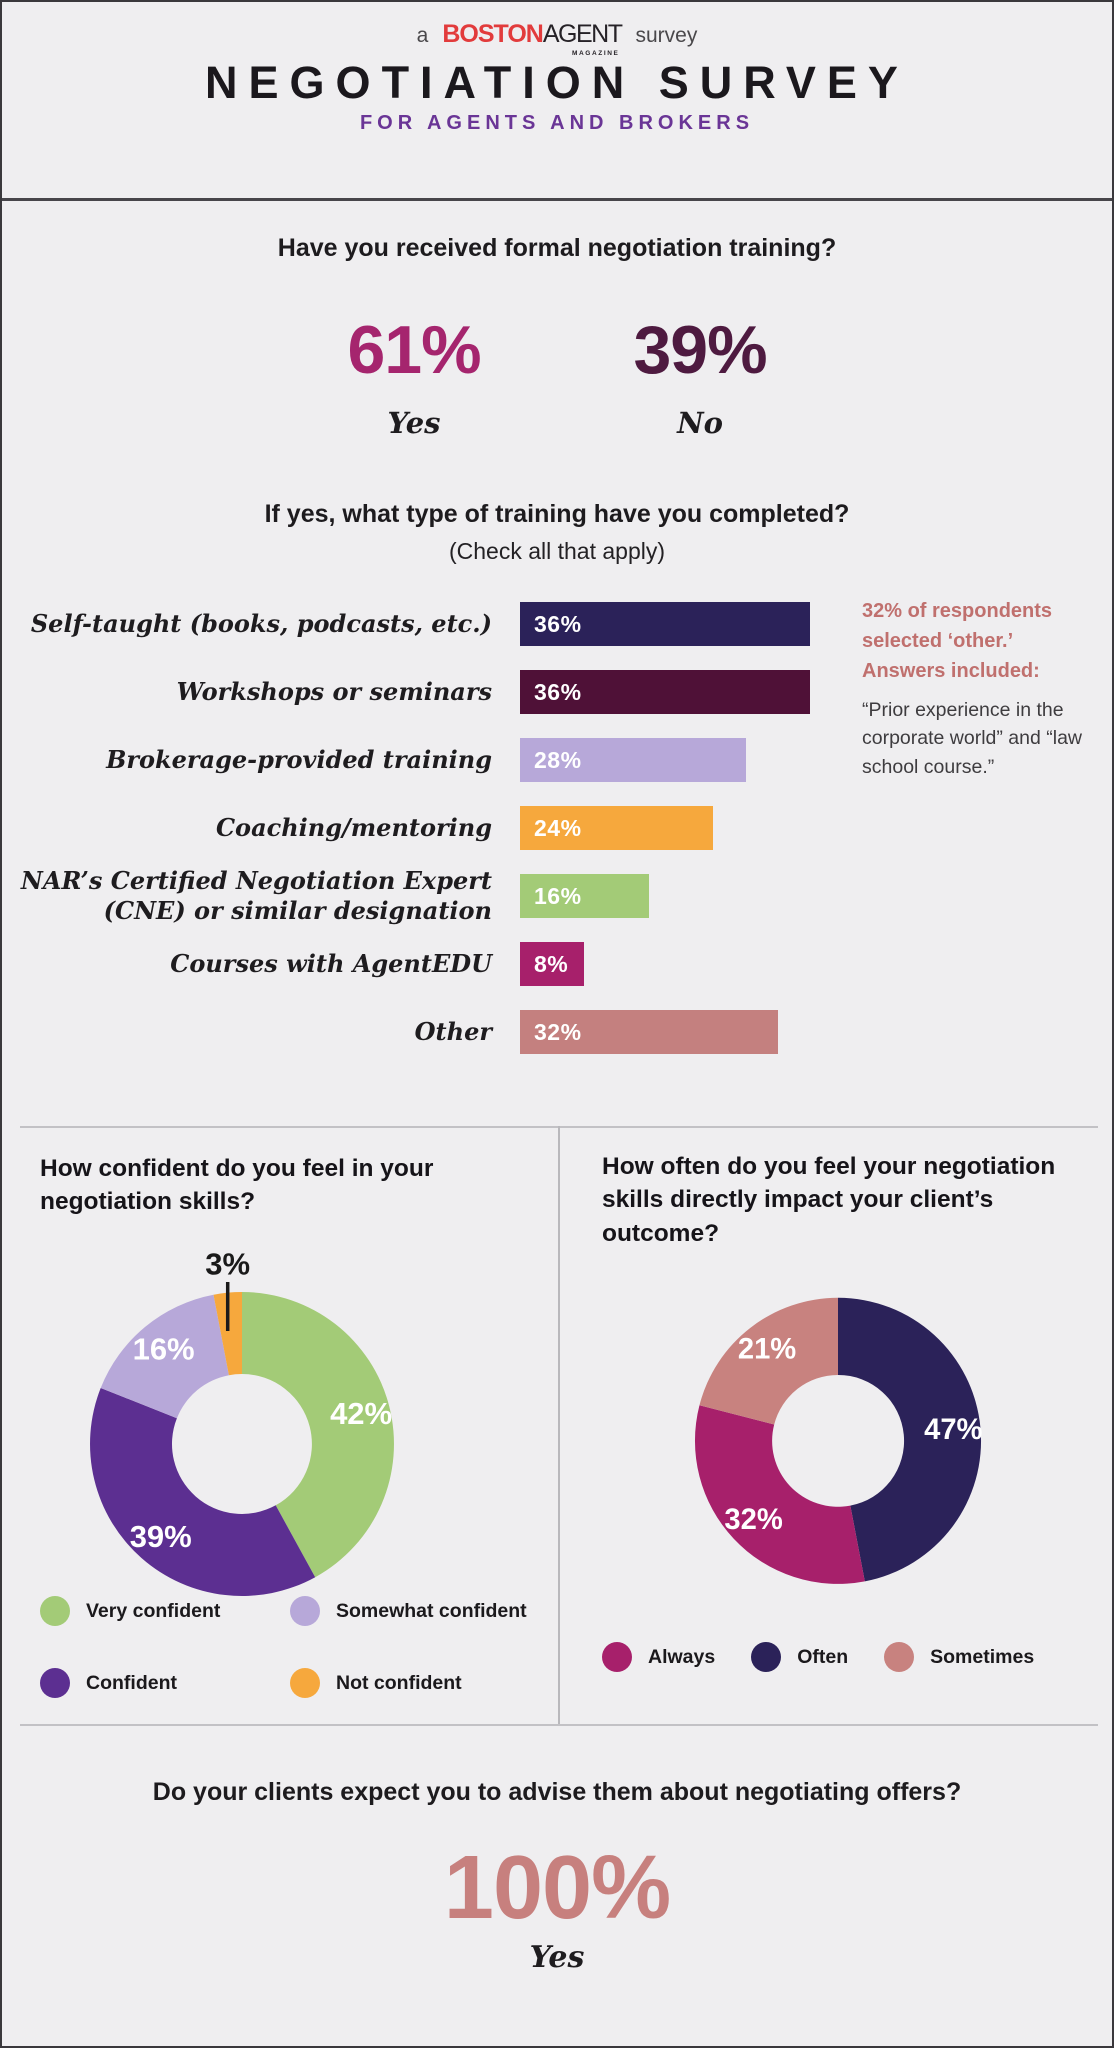  Describe the element at coordinates (823, 1656) in the screenshot. I see `legend-label: Often` at that location.